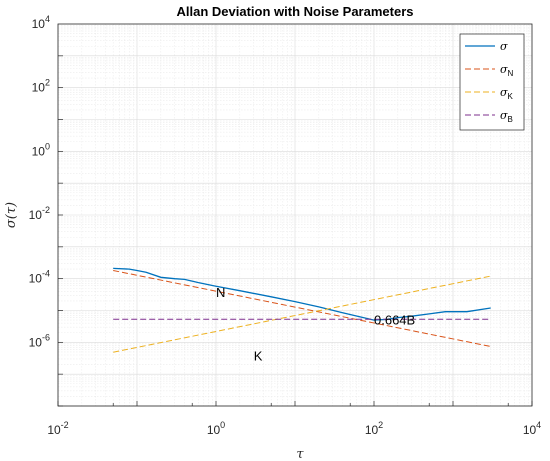  Describe the element at coordinates (47, 83) in the screenshot. I see `y-tick-label-exponent: 2` at that location.